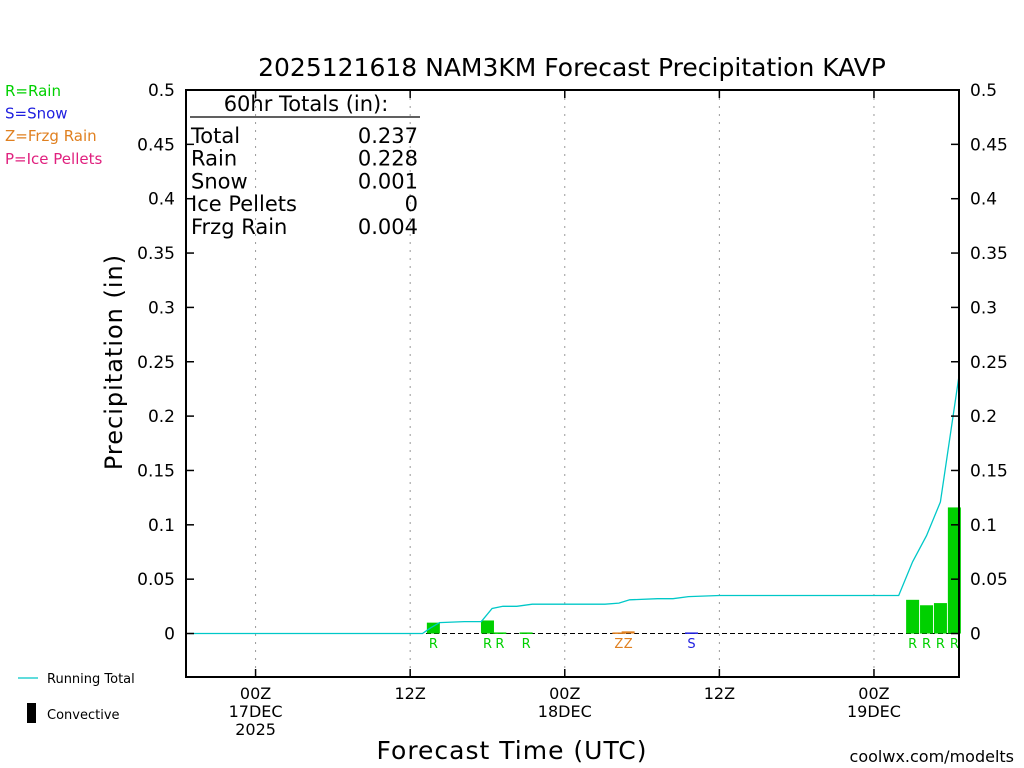 This screenshot has width=1024, height=768. What do you see at coordinates (156, 145) in the screenshot?
I see `y-tick-label-left-9: 0.45` at bounding box center [156, 145].